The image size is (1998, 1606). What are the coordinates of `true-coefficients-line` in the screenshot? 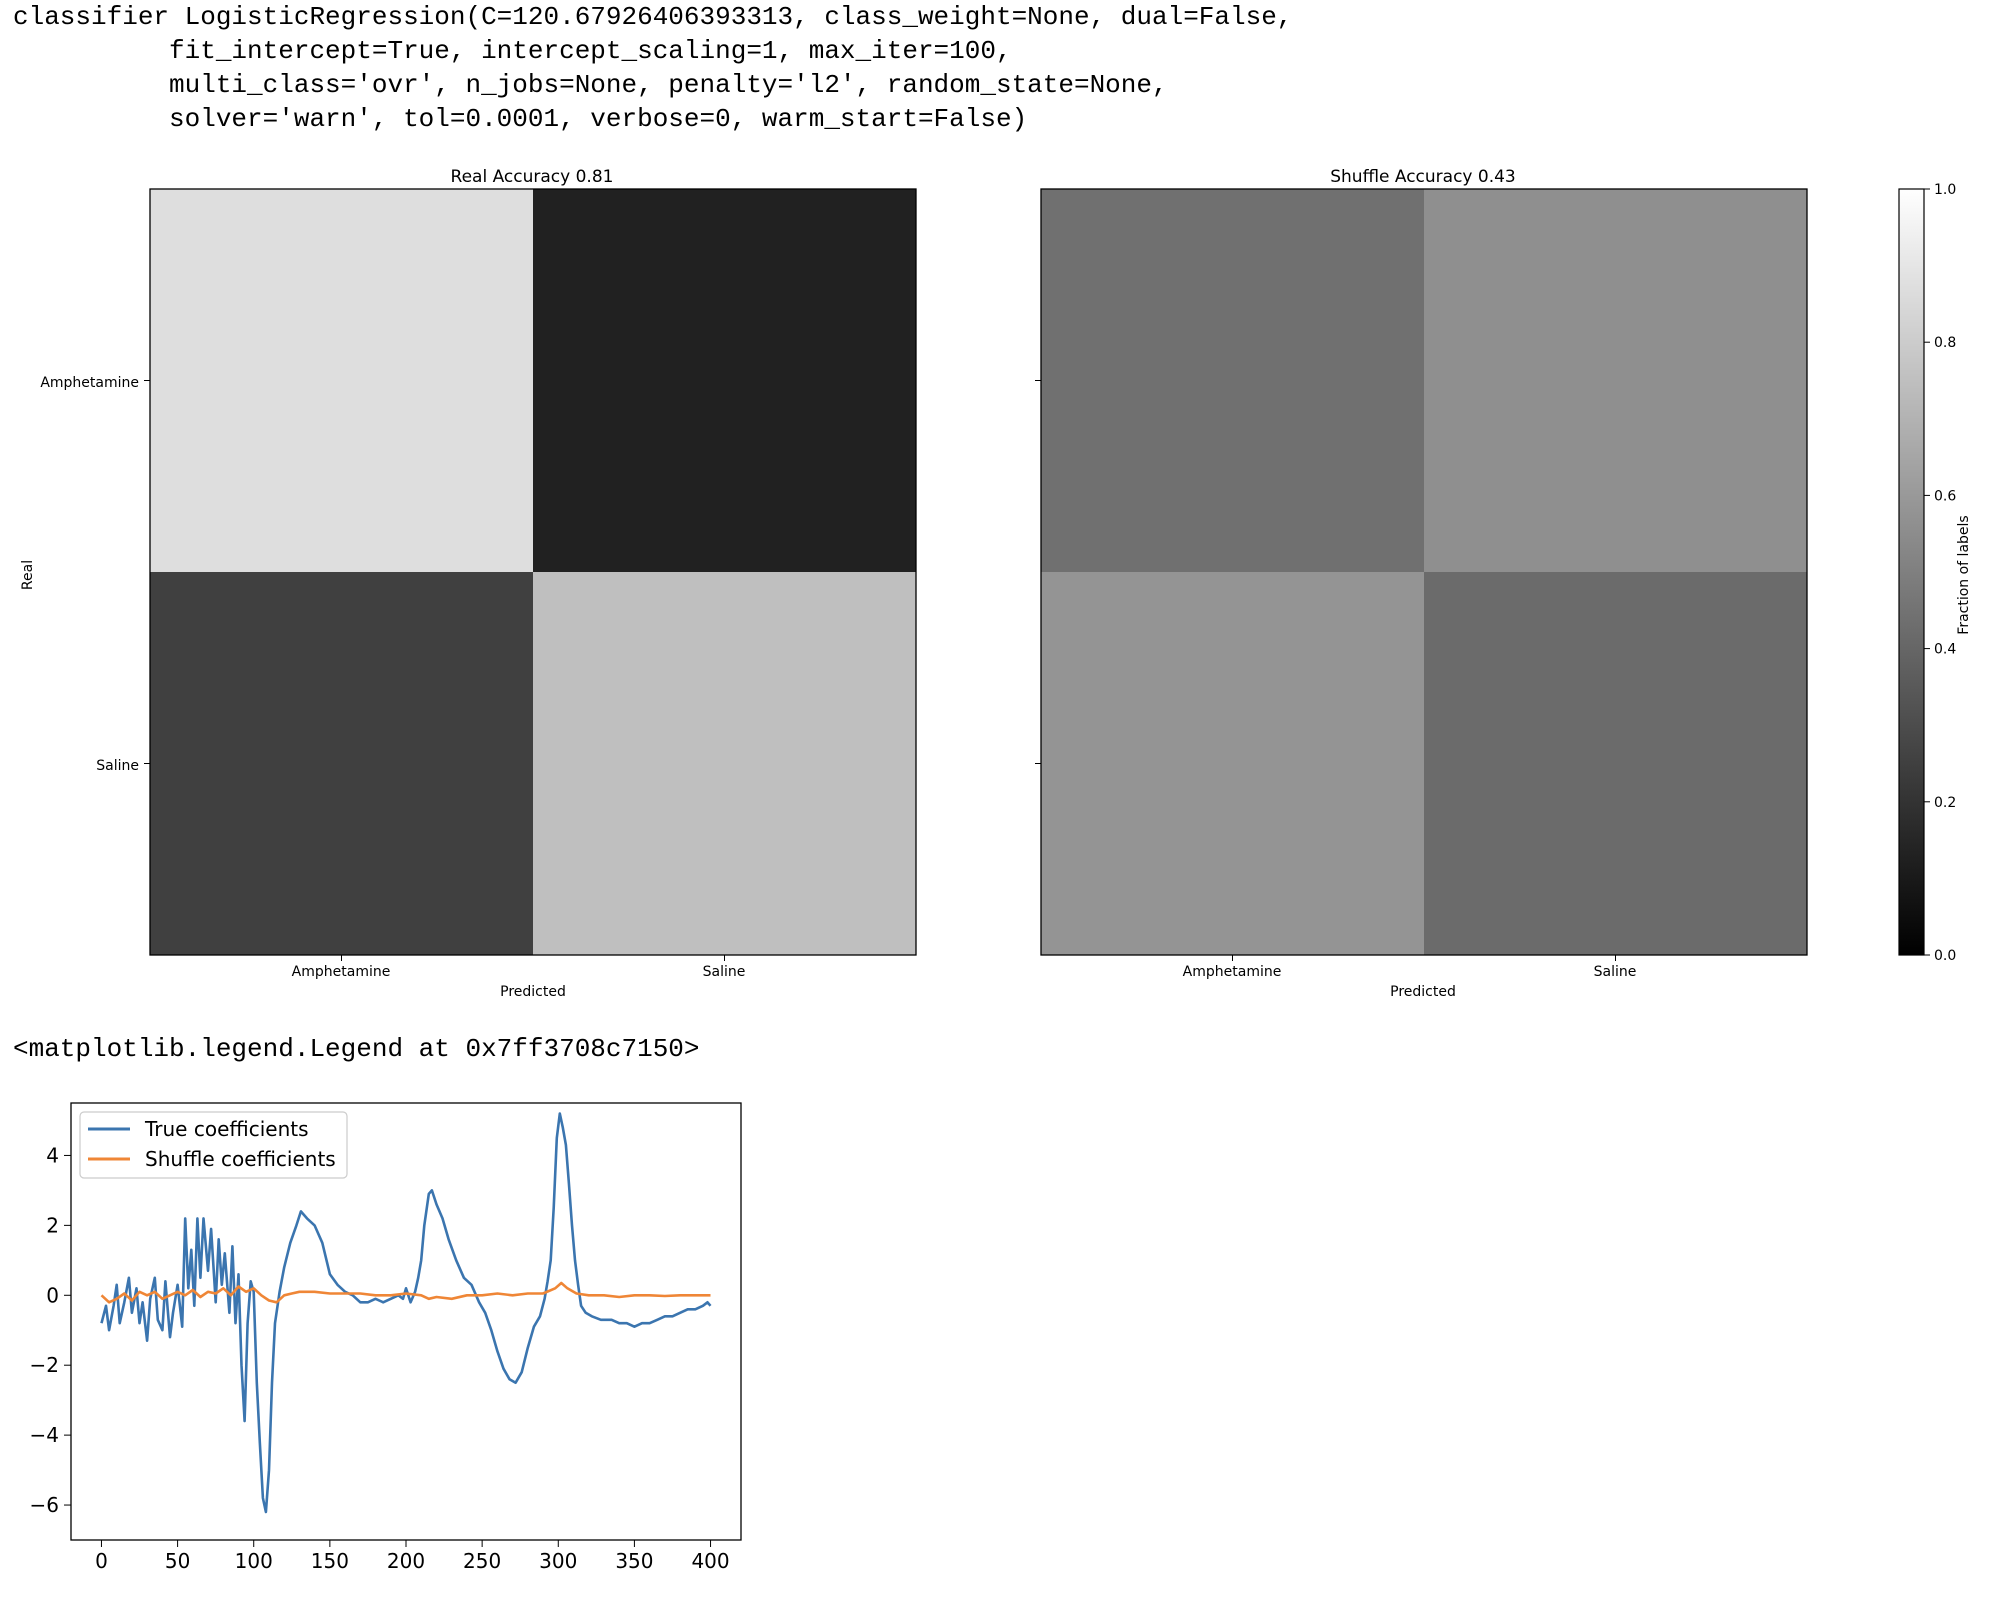 It's located at (406, 1313).